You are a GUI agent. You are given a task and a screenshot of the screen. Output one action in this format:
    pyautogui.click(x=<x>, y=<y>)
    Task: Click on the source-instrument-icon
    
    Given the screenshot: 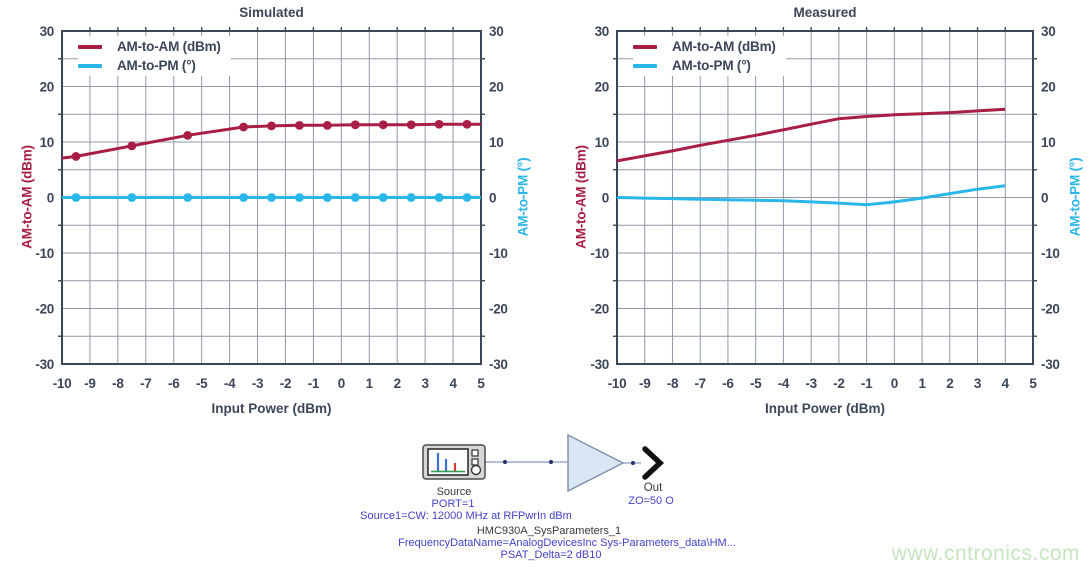 What is the action you would take?
    pyautogui.click(x=454, y=462)
    